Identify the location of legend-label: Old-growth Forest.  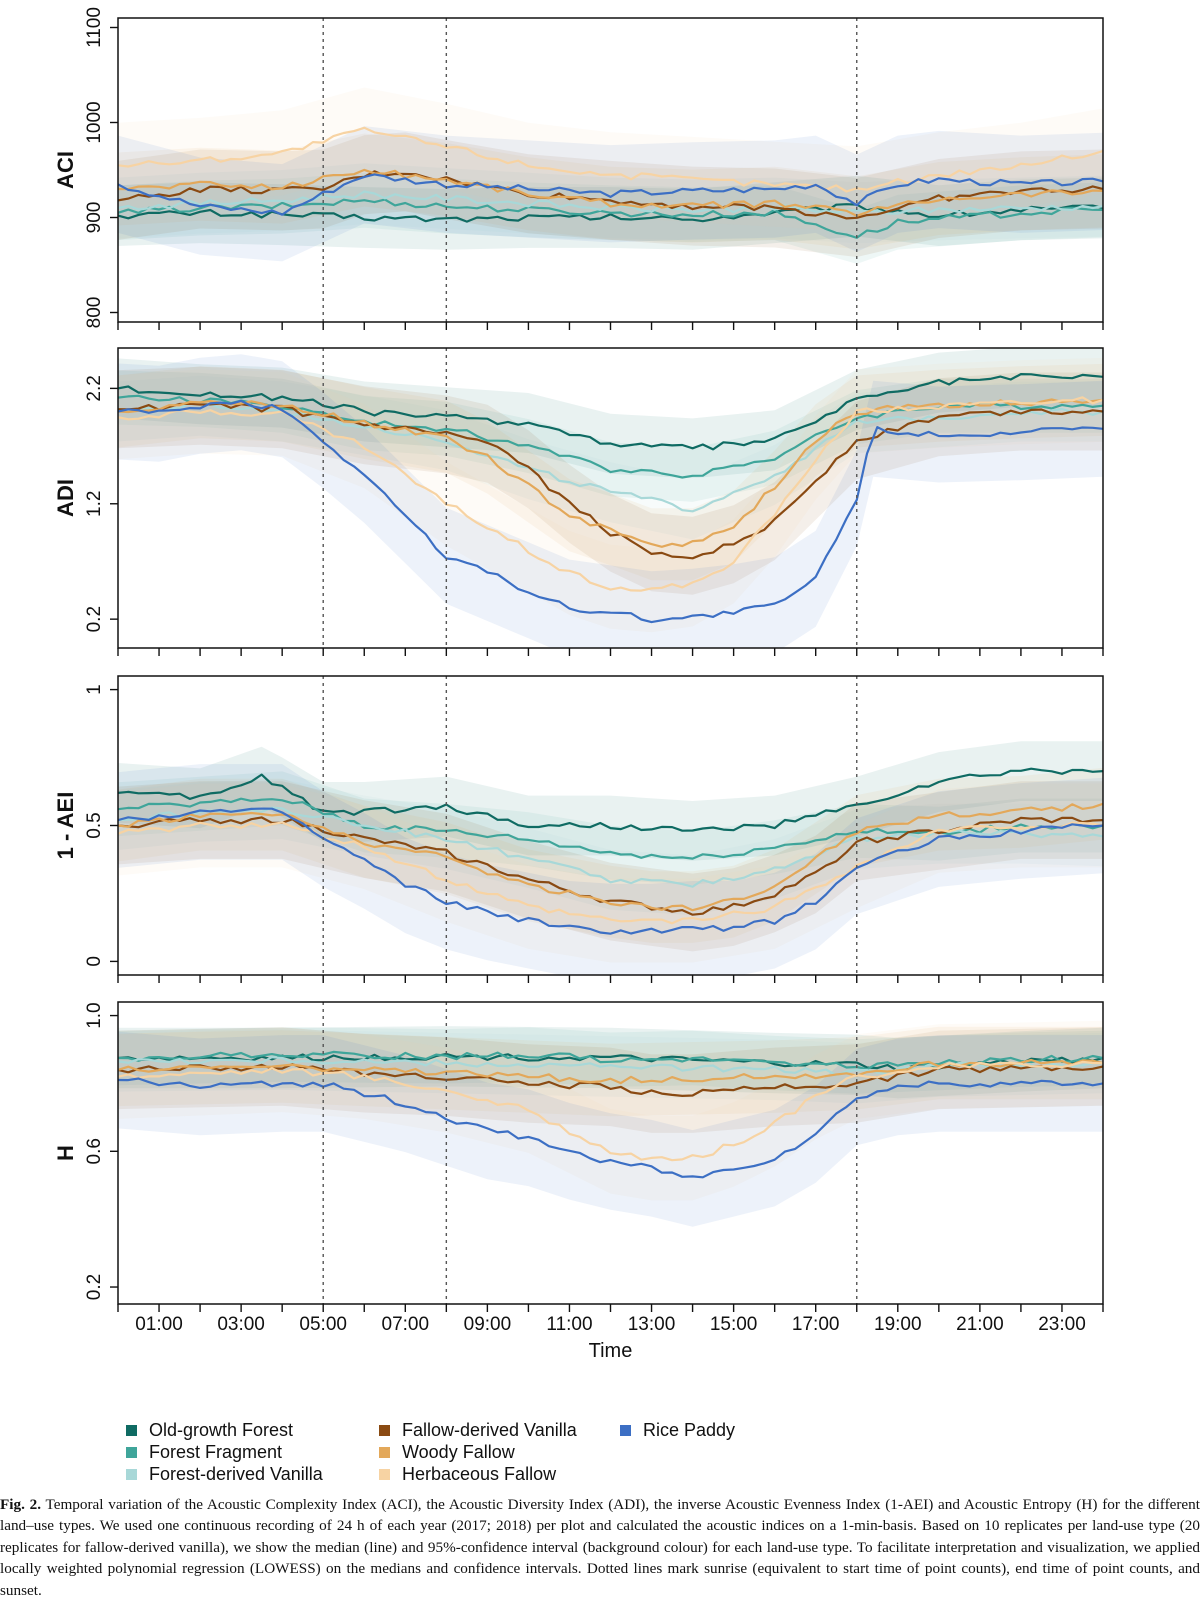
(221, 1430).